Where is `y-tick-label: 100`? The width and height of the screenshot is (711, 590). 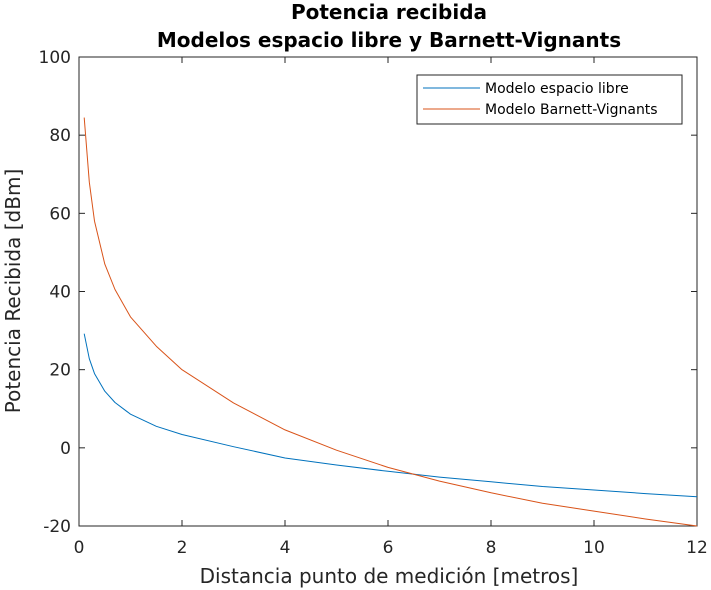
y-tick-label: 100 is located at coordinates (55, 58).